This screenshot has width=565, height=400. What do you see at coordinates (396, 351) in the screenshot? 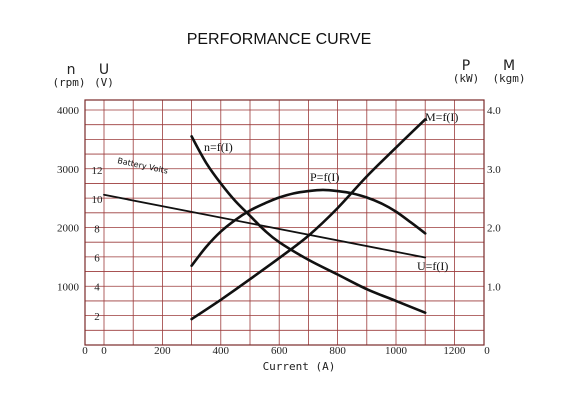
I see `x-tick-label: 1000` at bounding box center [396, 351].